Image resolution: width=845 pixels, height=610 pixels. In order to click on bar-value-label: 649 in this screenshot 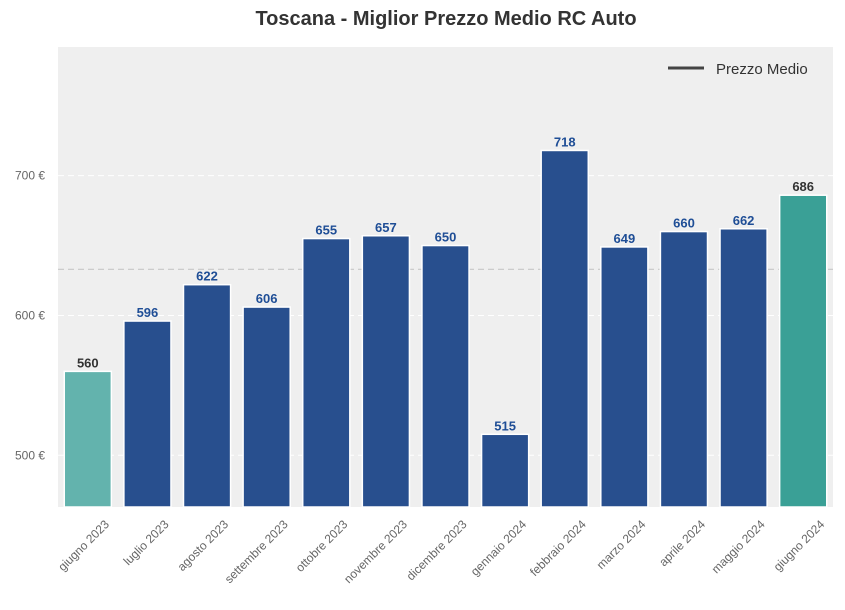, I will do `click(624, 238)`.